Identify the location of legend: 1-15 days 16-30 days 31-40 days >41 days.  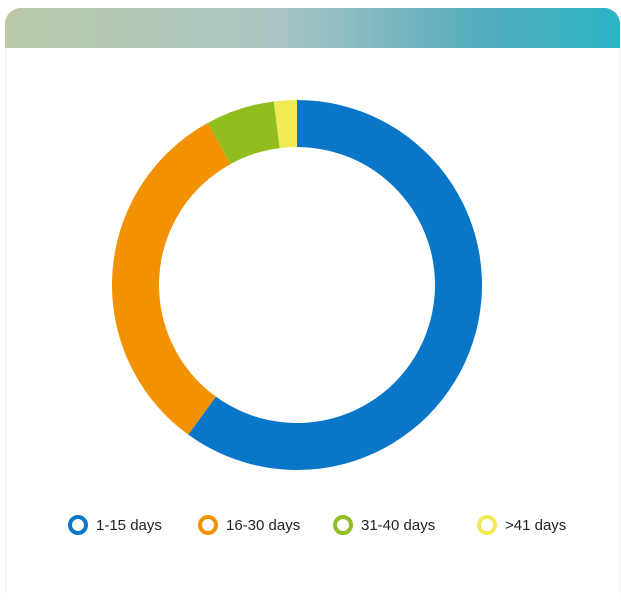
(317, 525).